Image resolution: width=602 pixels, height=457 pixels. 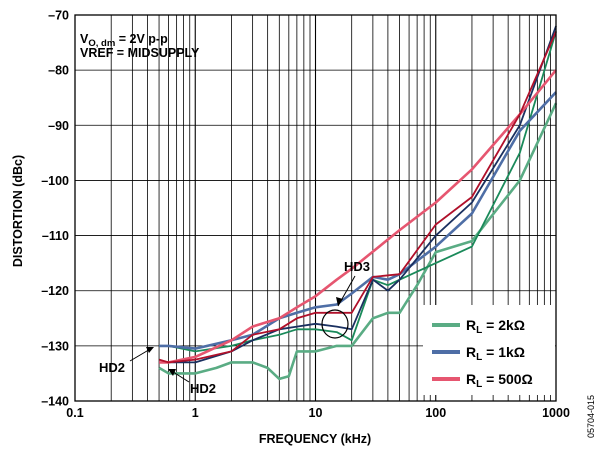 I want to click on x-tick-label: 10, so click(x=316, y=413).